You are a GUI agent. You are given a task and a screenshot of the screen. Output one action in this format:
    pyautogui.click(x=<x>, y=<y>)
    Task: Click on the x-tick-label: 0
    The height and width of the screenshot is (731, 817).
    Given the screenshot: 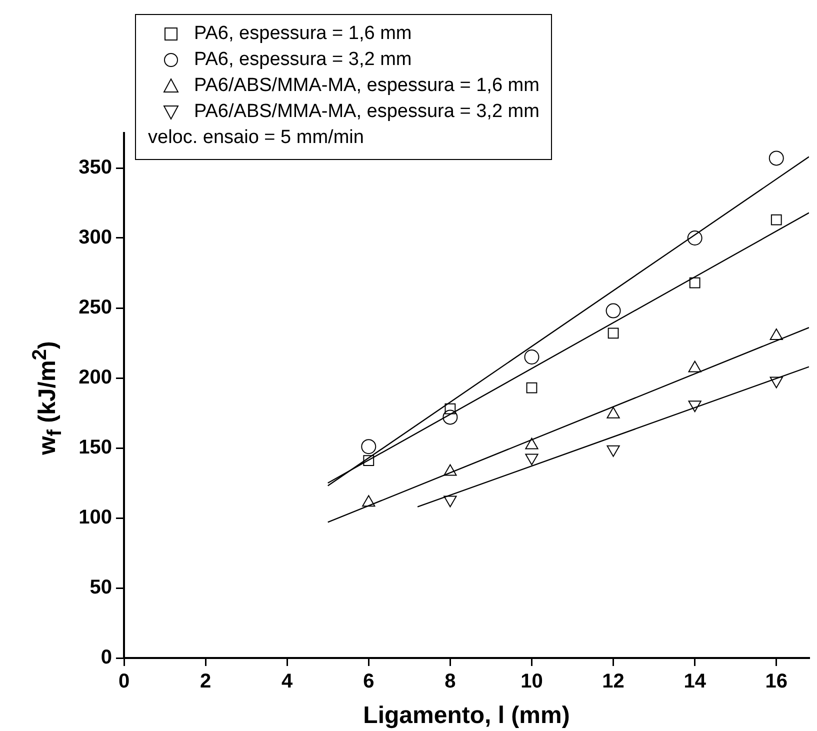 What is the action you would take?
    pyautogui.click(x=124, y=681)
    